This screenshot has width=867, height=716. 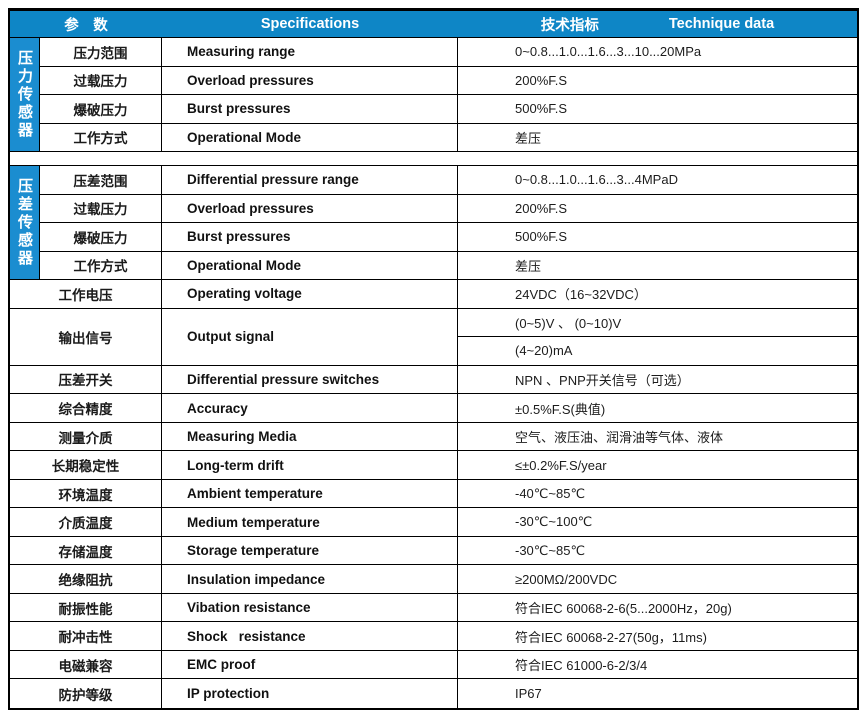 What do you see at coordinates (433, 159) in the screenshot?
I see `section-divider` at bounding box center [433, 159].